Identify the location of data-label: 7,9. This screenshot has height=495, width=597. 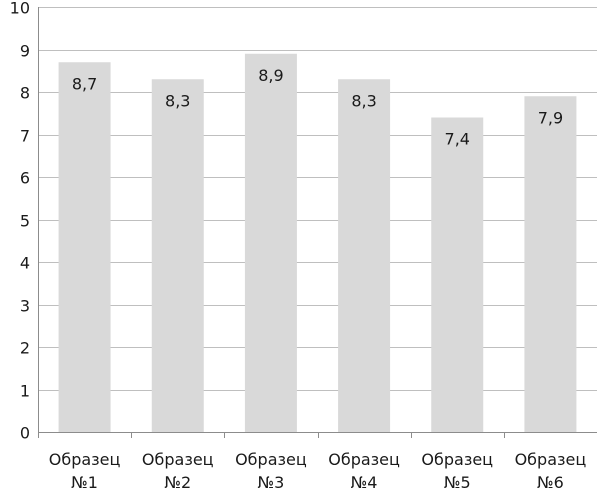
(550, 117).